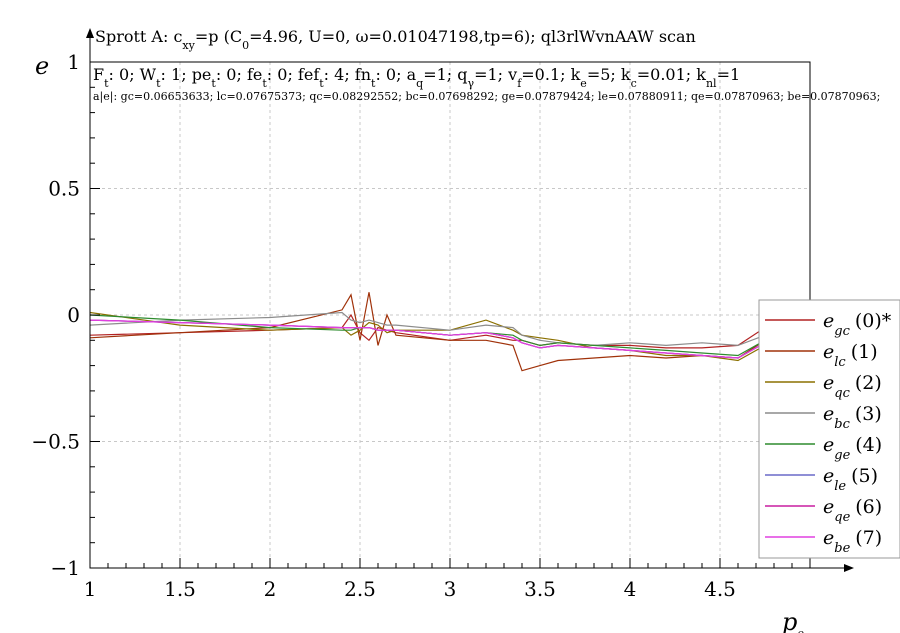  I want to click on series-qc-line, so click(427, 336).